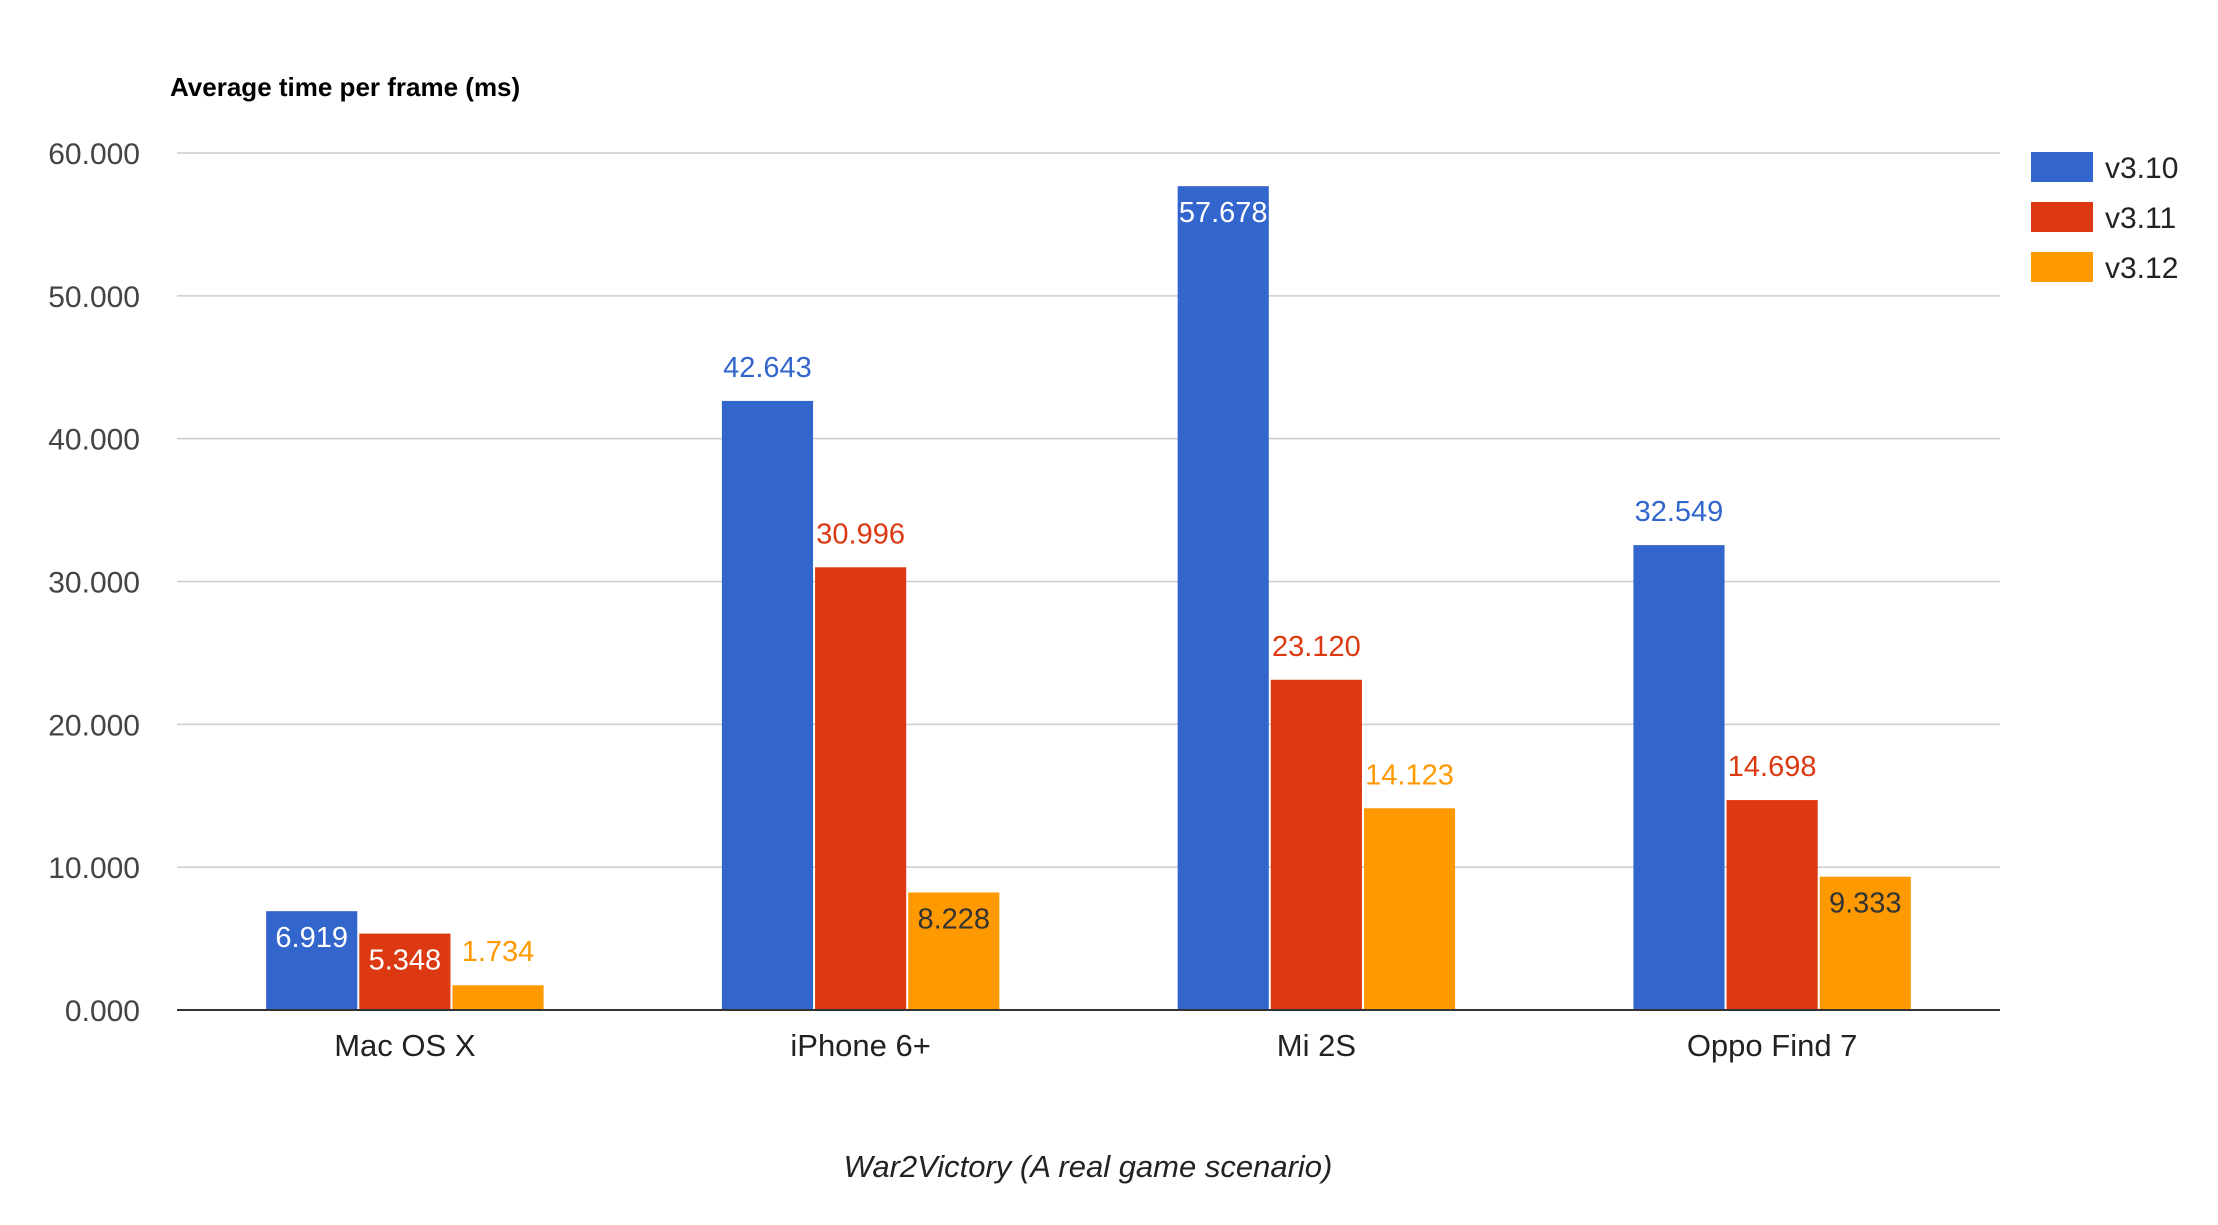 The width and height of the screenshot is (2218, 1225). What do you see at coordinates (405, 961) in the screenshot?
I see `data-label: 5.348` at bounding box center [405, 961].